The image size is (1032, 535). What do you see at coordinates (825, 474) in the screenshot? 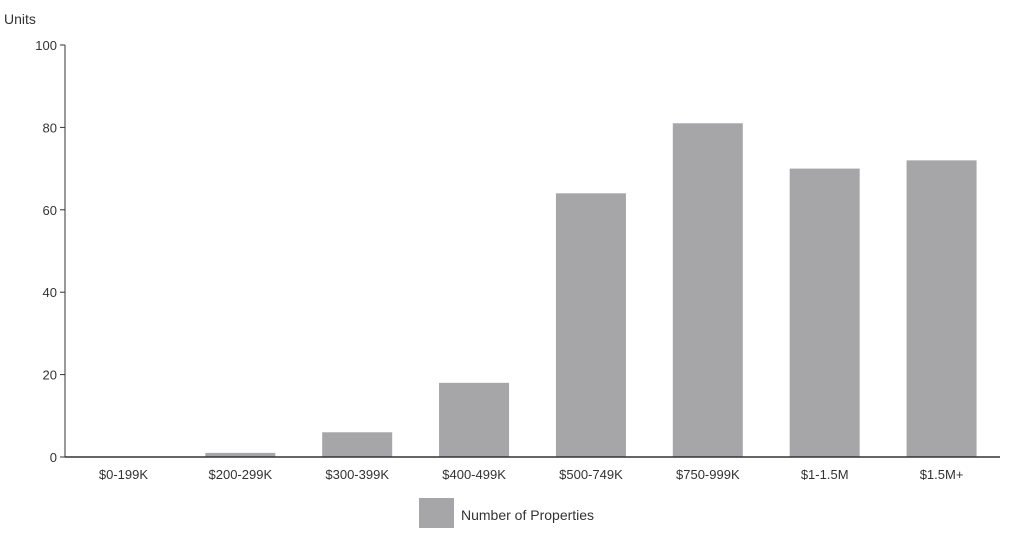
I see `x-tick-label: $1-1.5M` at bounding box center [825, 474].